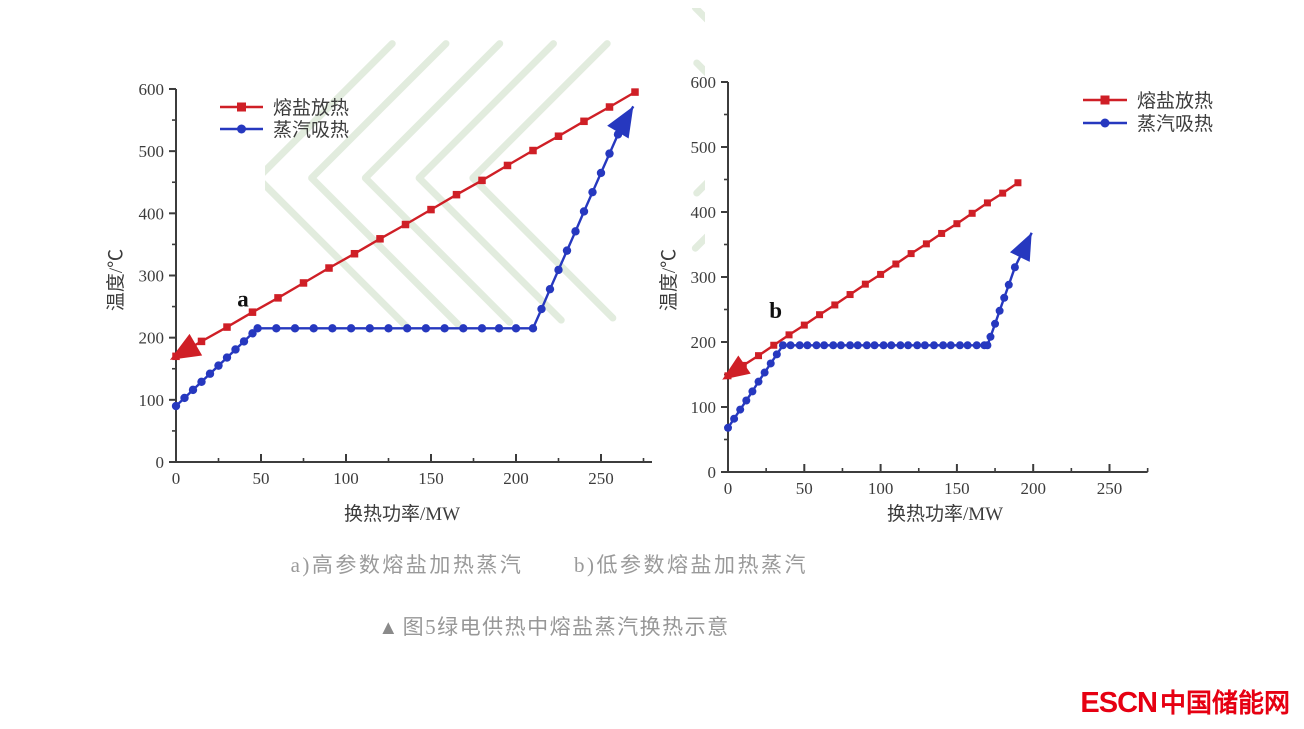  I want to click on logo-latin-text: ESCN, so click(1119, 703).